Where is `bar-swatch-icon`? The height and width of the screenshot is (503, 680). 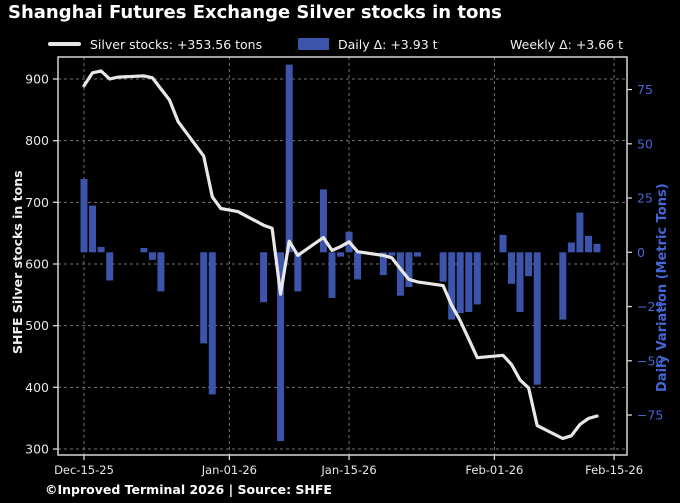 bar-swatch-icon is located at coordinates (313, 44).